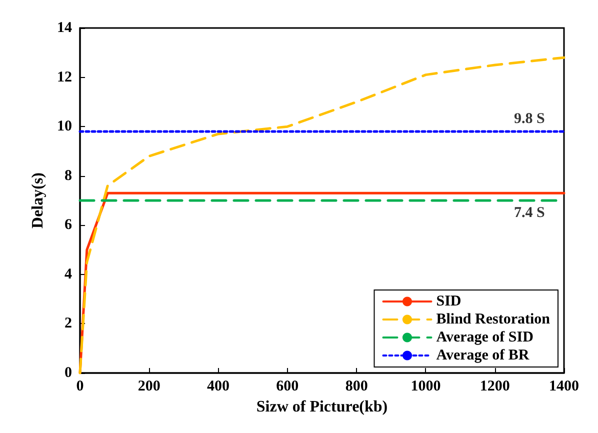 Image resolution: width=598 pixels, height=433 pixels. I want to click on y-tick-label: 4, so click(68, 274).